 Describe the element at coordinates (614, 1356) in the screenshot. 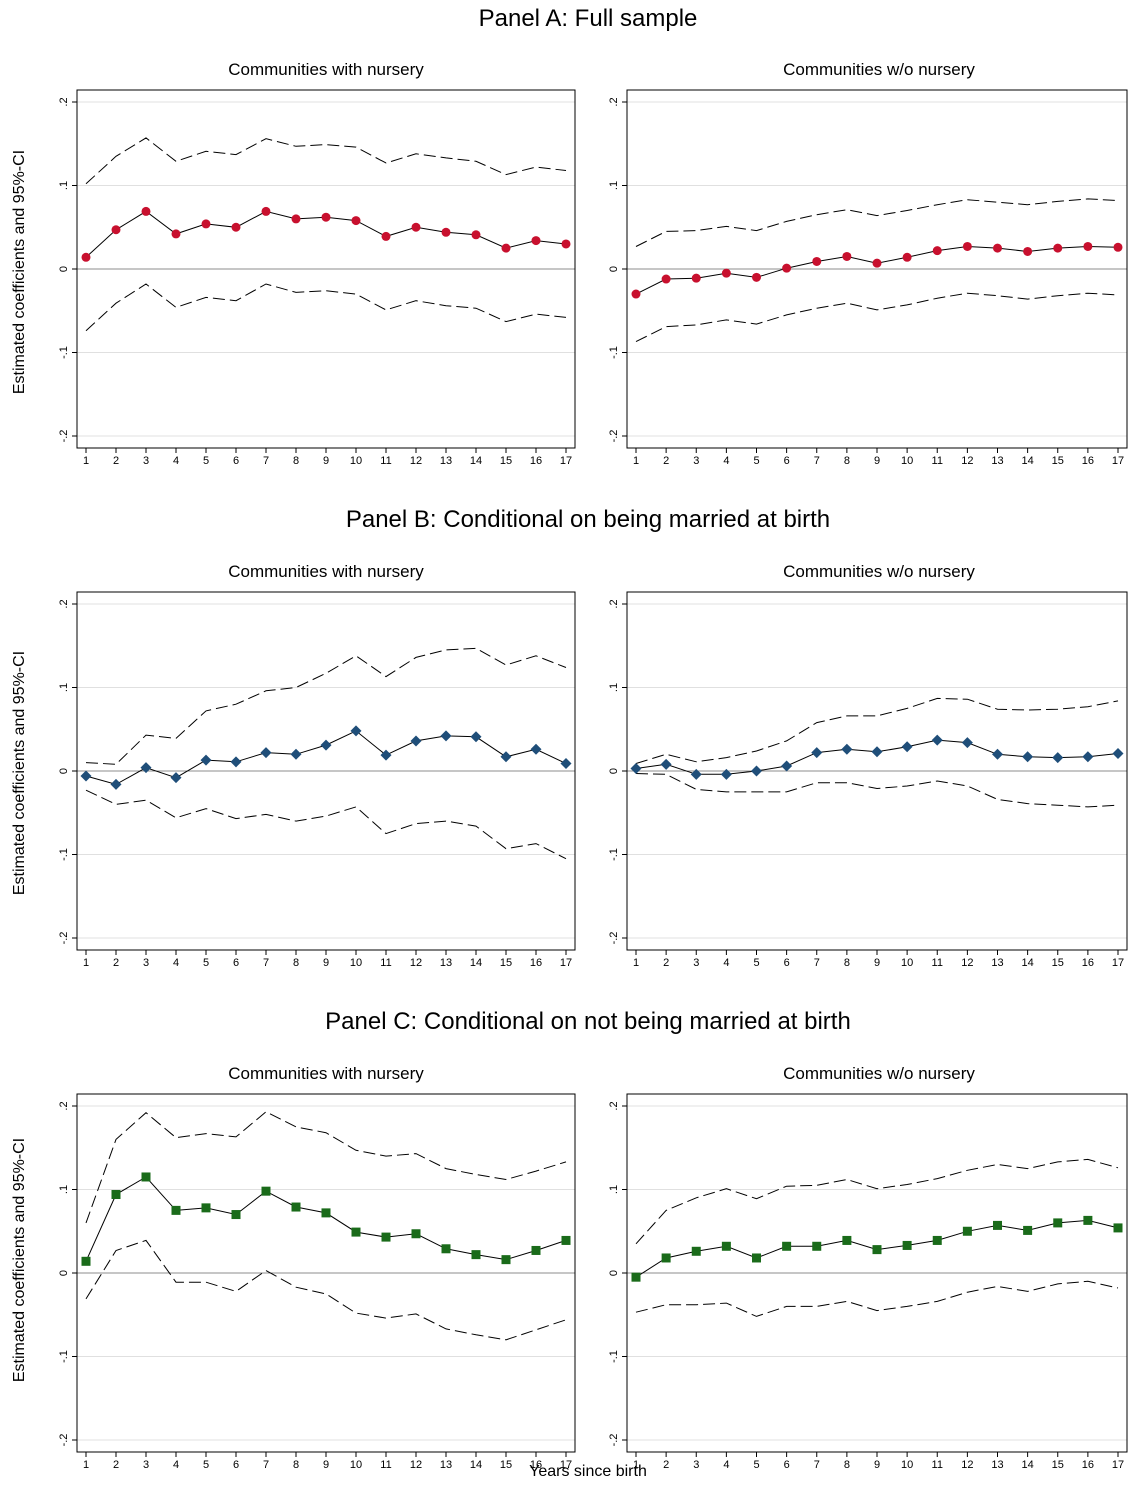

I see `panel-c-without-nursery-ytick-label: -.1` at that location.